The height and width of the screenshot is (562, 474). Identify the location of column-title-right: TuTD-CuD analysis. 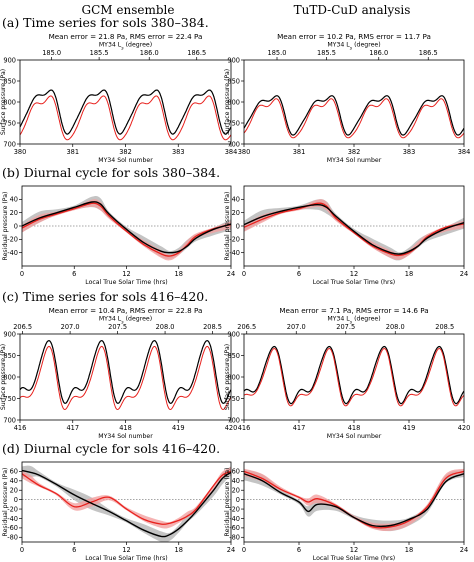
(352, 10).